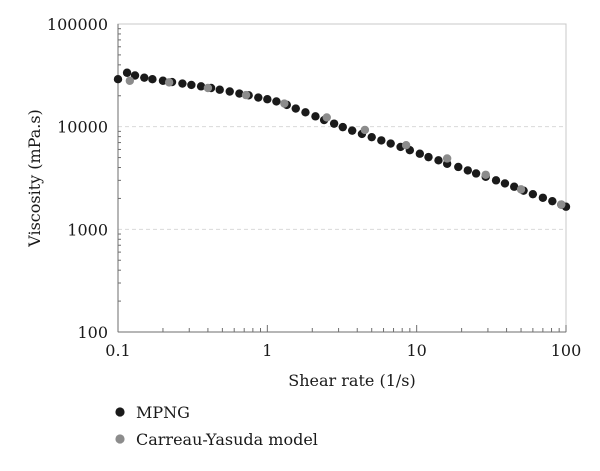 Image resolution: width=600 pixels, height=471 pixels. I want to click on y-tick-label: 1000, so click(87, 229).